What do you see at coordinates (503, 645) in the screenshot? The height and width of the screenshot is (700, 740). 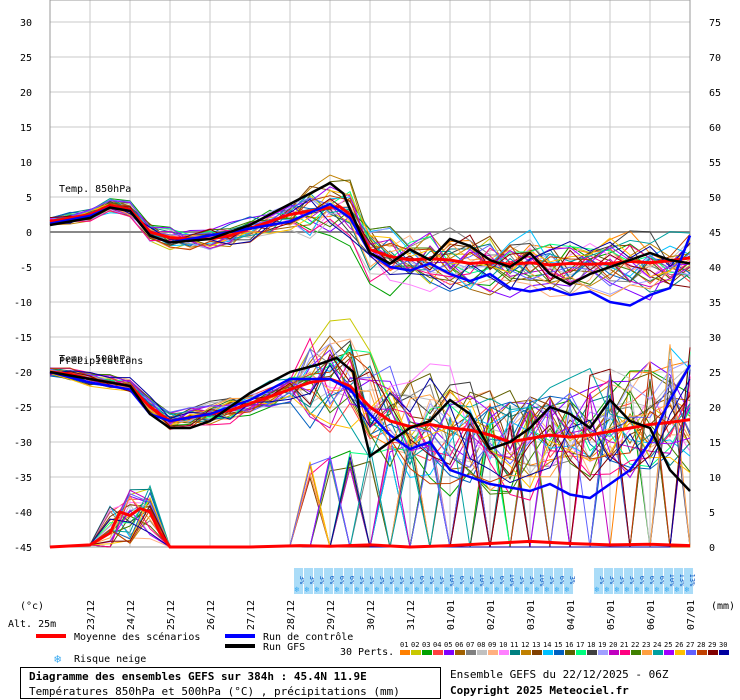 I see `member-legend-number: 10` at bounding box center [503, 645].